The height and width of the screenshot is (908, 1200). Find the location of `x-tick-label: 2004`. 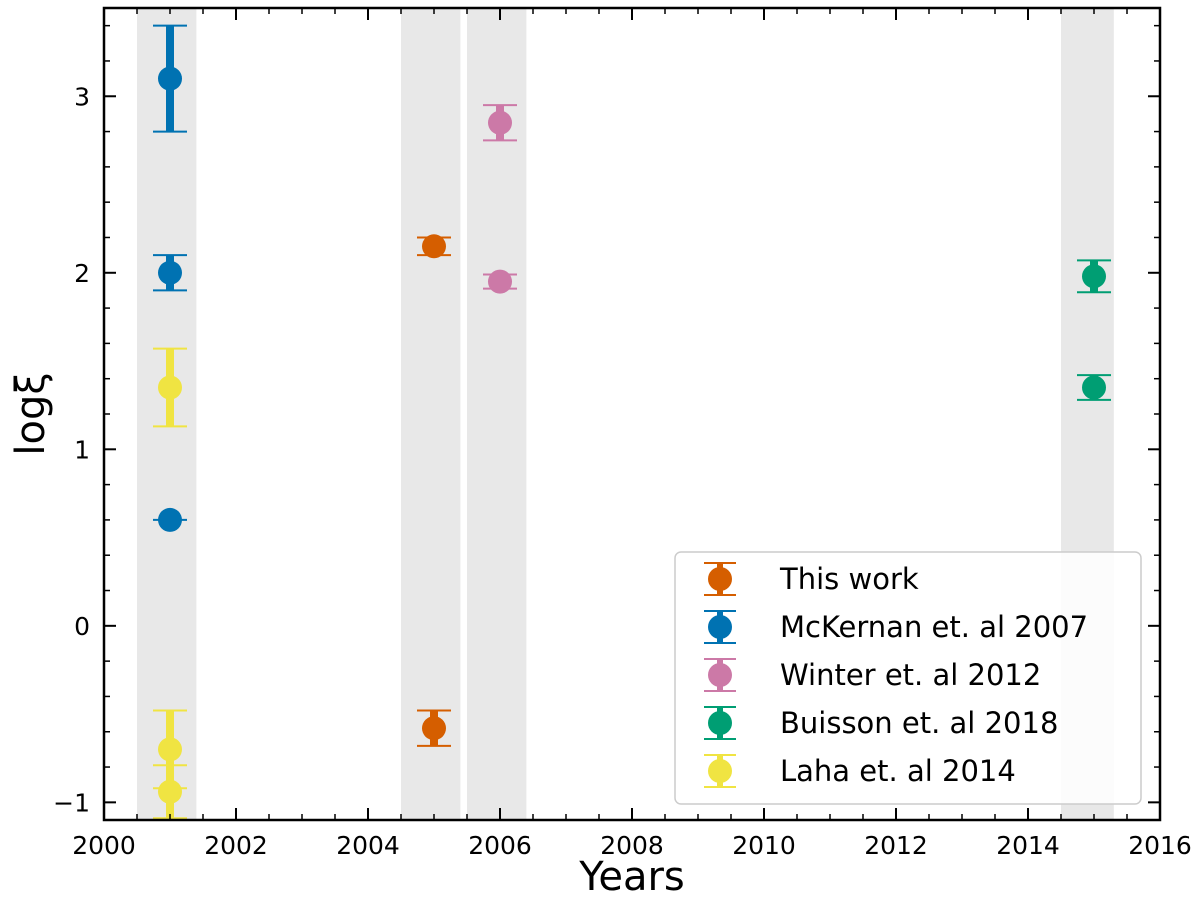

x-tick-label: 2004 is located at coordinates (368, 845).